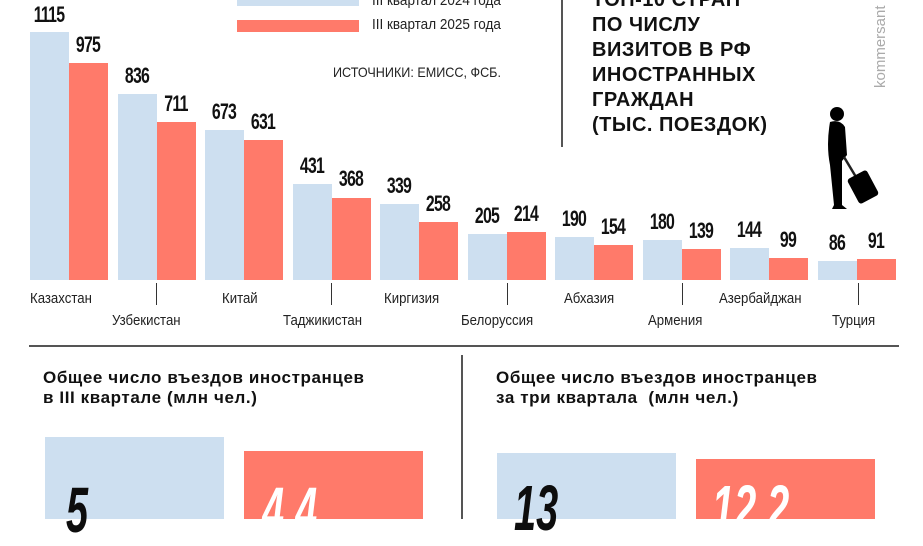 The image size is (923, 546). I want to click on bar-2024-tajikistan, so click(312, 232).